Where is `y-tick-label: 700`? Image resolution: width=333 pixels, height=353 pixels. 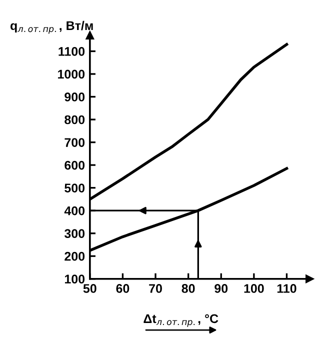 y-tick-label: 700 is located at coordinates (74, 142).